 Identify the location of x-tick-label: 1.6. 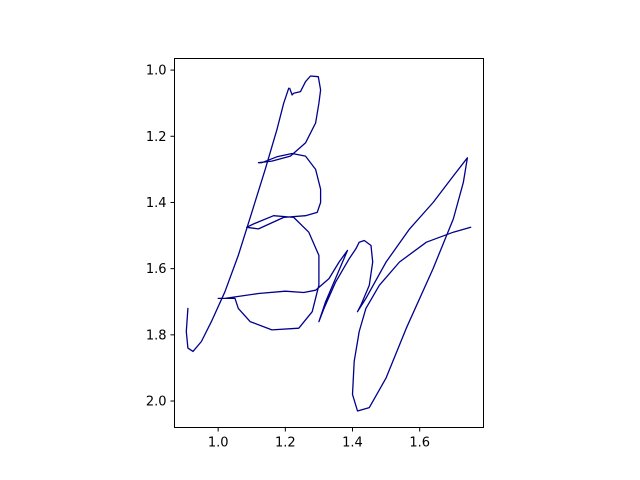
(419, 443).